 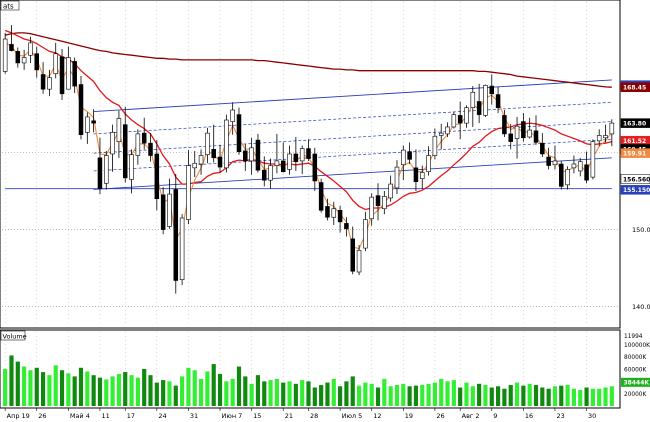 I want to click on volume-tick-label: 60000K, so click(x=635, y=371).